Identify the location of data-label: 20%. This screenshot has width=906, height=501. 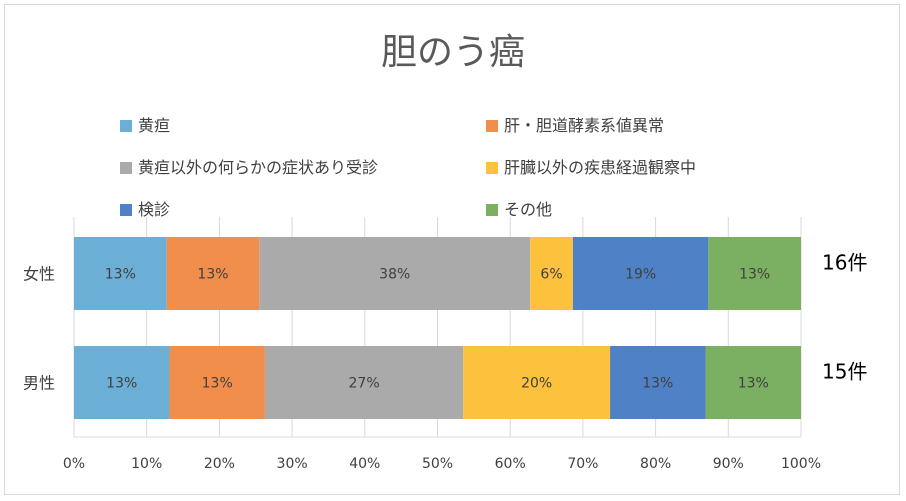
(536, 384).